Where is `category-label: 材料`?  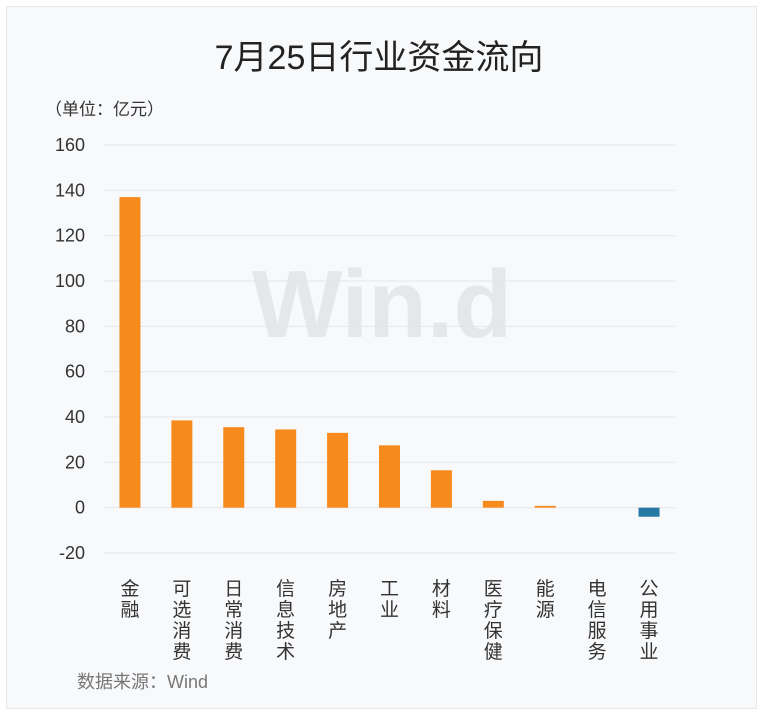 category-label: 材料 is located at coordinates (441, 599).